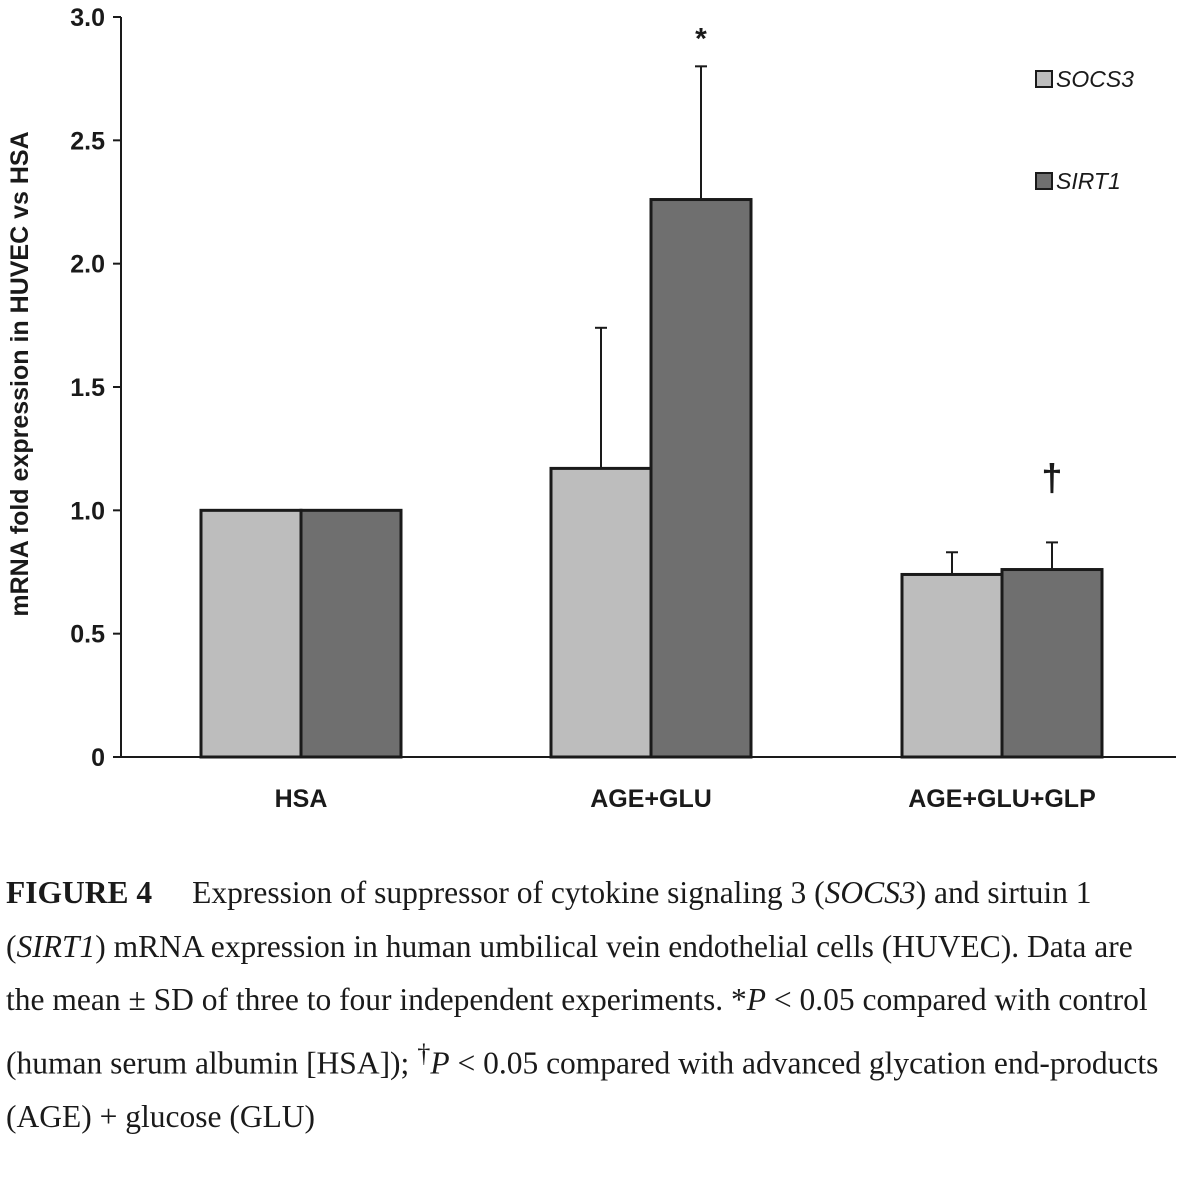 Image resolution: width=1181 pixels, height=1182 pixels. What do you see at coordinates (87, 18) in the screenshot?
I see `y-tick-label: 3.0` at bounding box center [87, 18].